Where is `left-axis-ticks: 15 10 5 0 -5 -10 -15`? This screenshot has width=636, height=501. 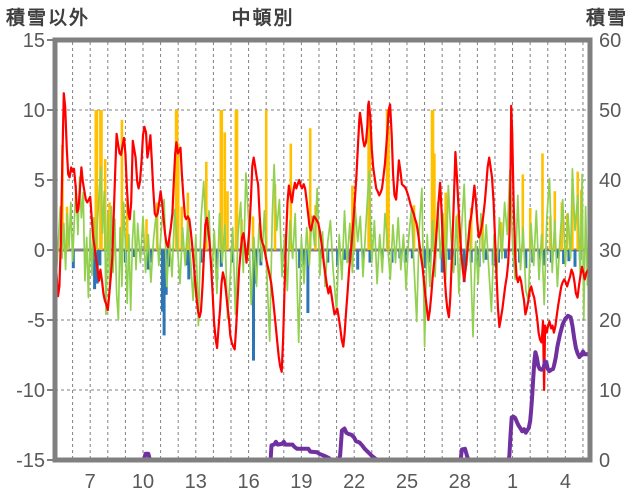 left-axis-ticks: 15 10 5 0 -5 -10 -15 is located at coordinates (34, 251).